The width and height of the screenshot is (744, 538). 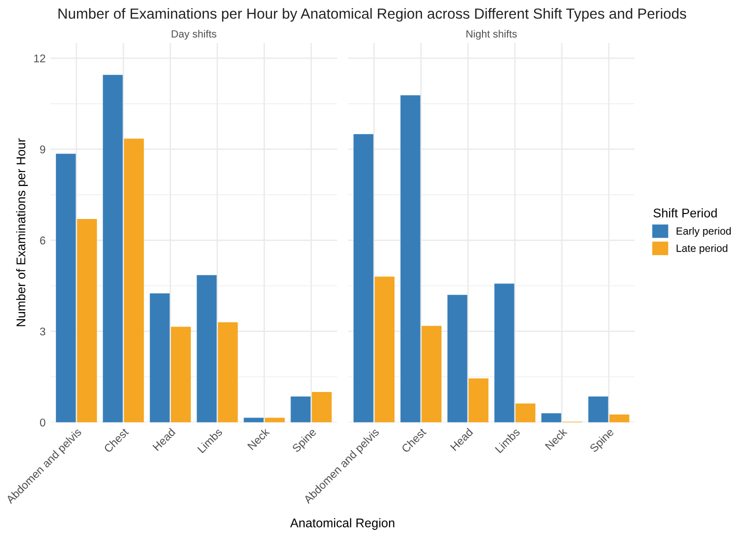 What do you see at coordinates (43, 332) in the screenshot?
I see `y-tick-label: 3` at bounding box center [43, 332].